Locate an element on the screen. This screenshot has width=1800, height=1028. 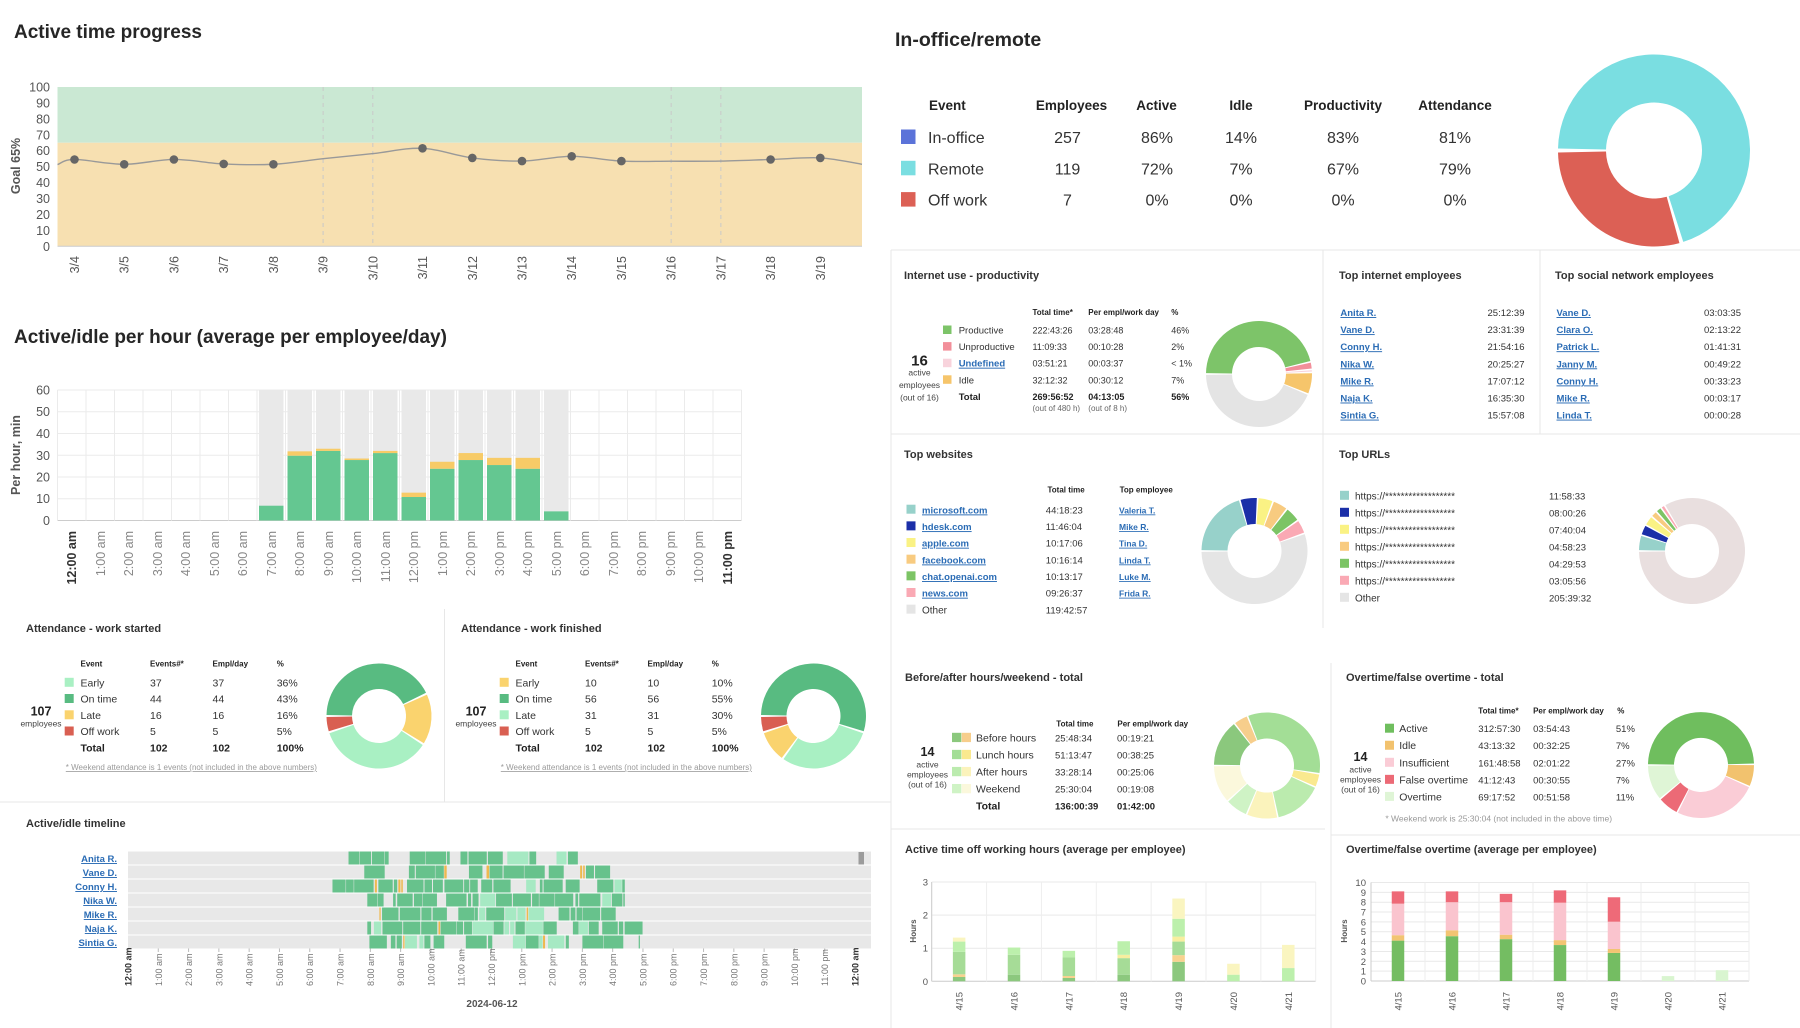
svg-text: 0% is located at coordinates (1156, 201).